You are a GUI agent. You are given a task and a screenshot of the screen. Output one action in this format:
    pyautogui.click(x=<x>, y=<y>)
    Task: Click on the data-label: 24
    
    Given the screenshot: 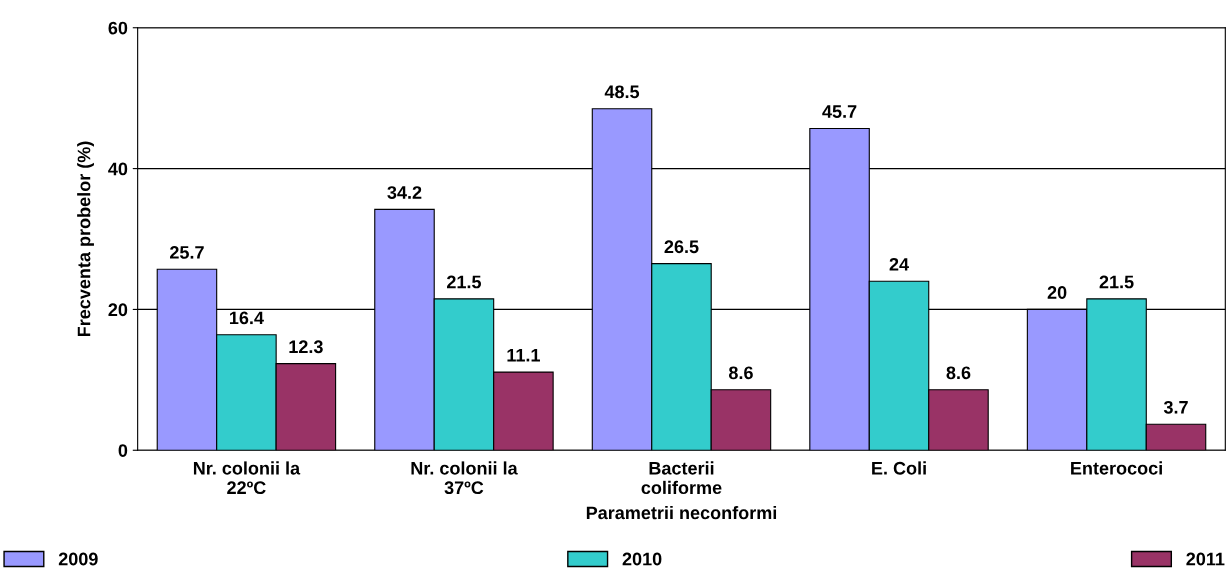 What is the action you would take?
    pyautogui.click(x=899, y=264)
    